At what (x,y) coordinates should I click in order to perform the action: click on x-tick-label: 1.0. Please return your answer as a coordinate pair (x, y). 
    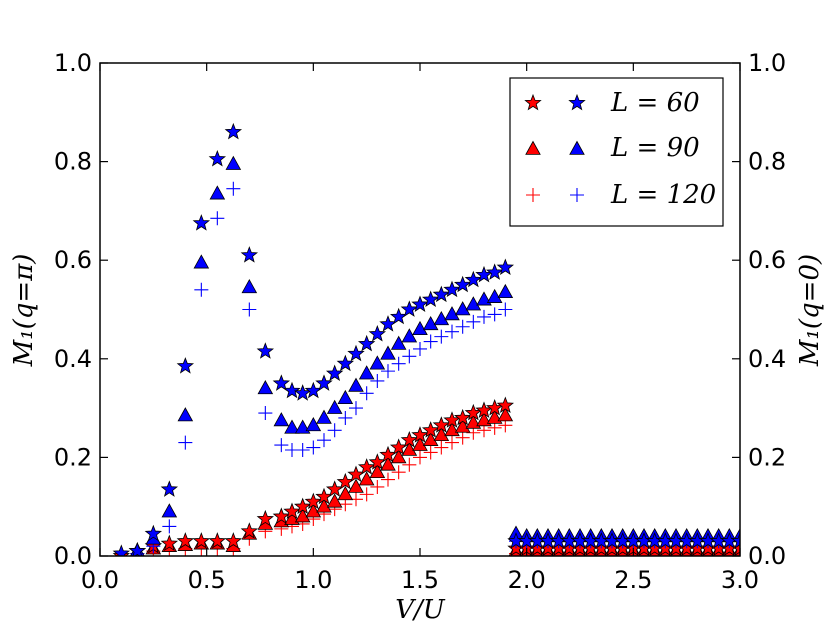
    Looking at the image, I should click on (313, 580).